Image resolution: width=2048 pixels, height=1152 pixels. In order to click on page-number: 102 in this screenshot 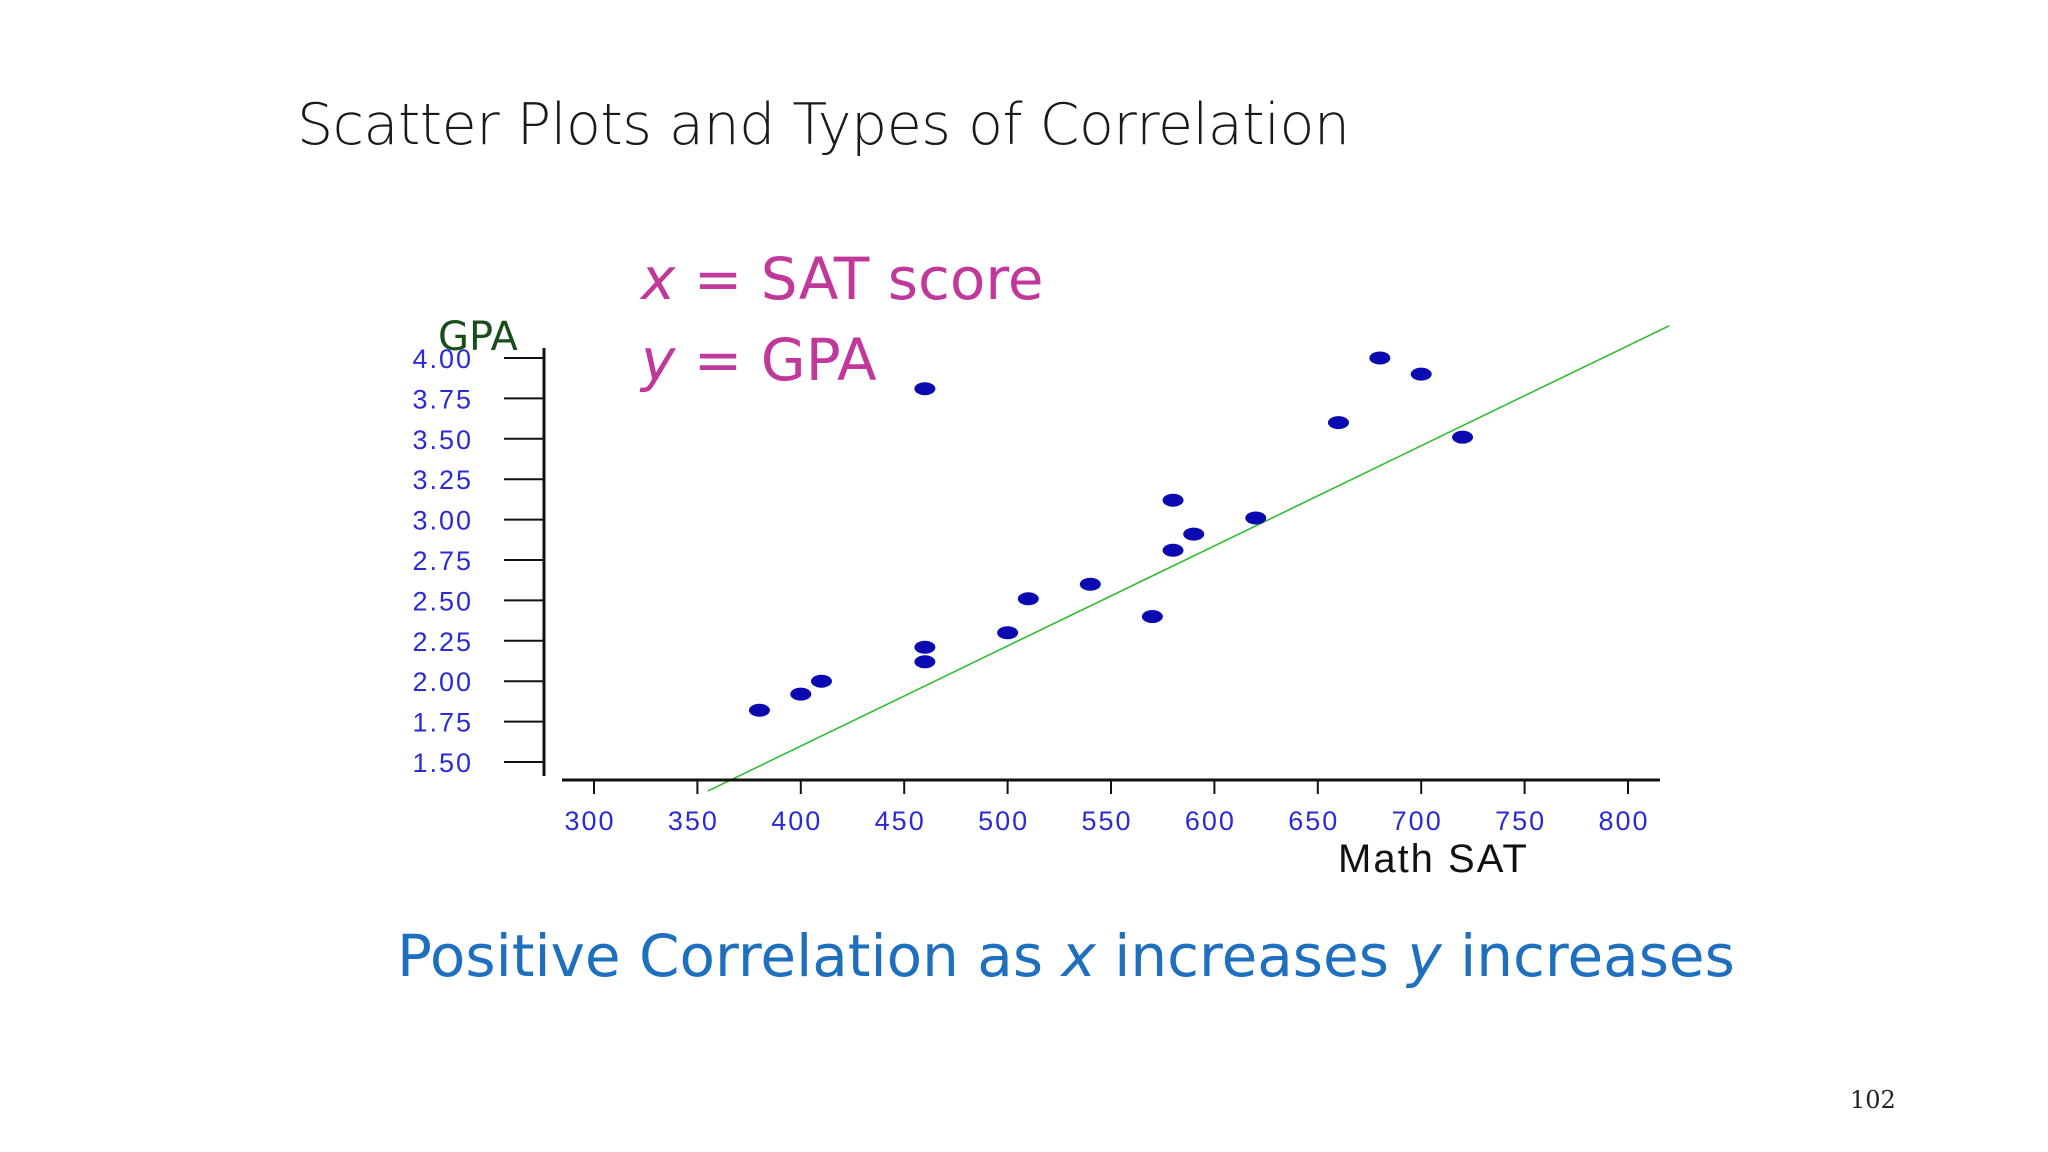, I will do `click(1873, 1100)`.